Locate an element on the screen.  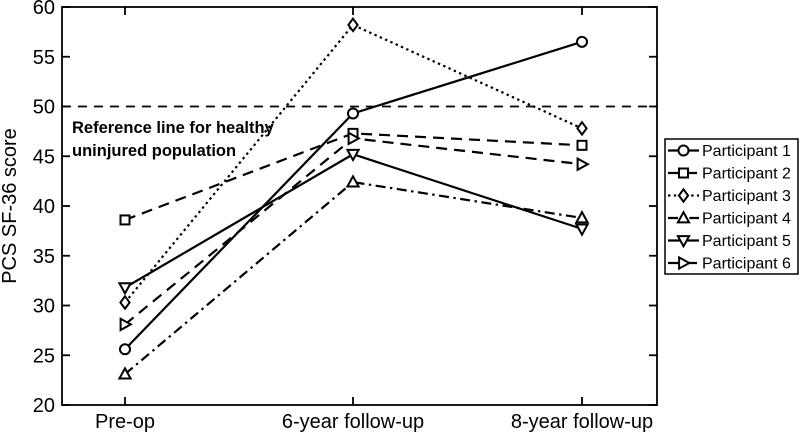
legend-label: Participant 6 is located at coordinates (746, 264).